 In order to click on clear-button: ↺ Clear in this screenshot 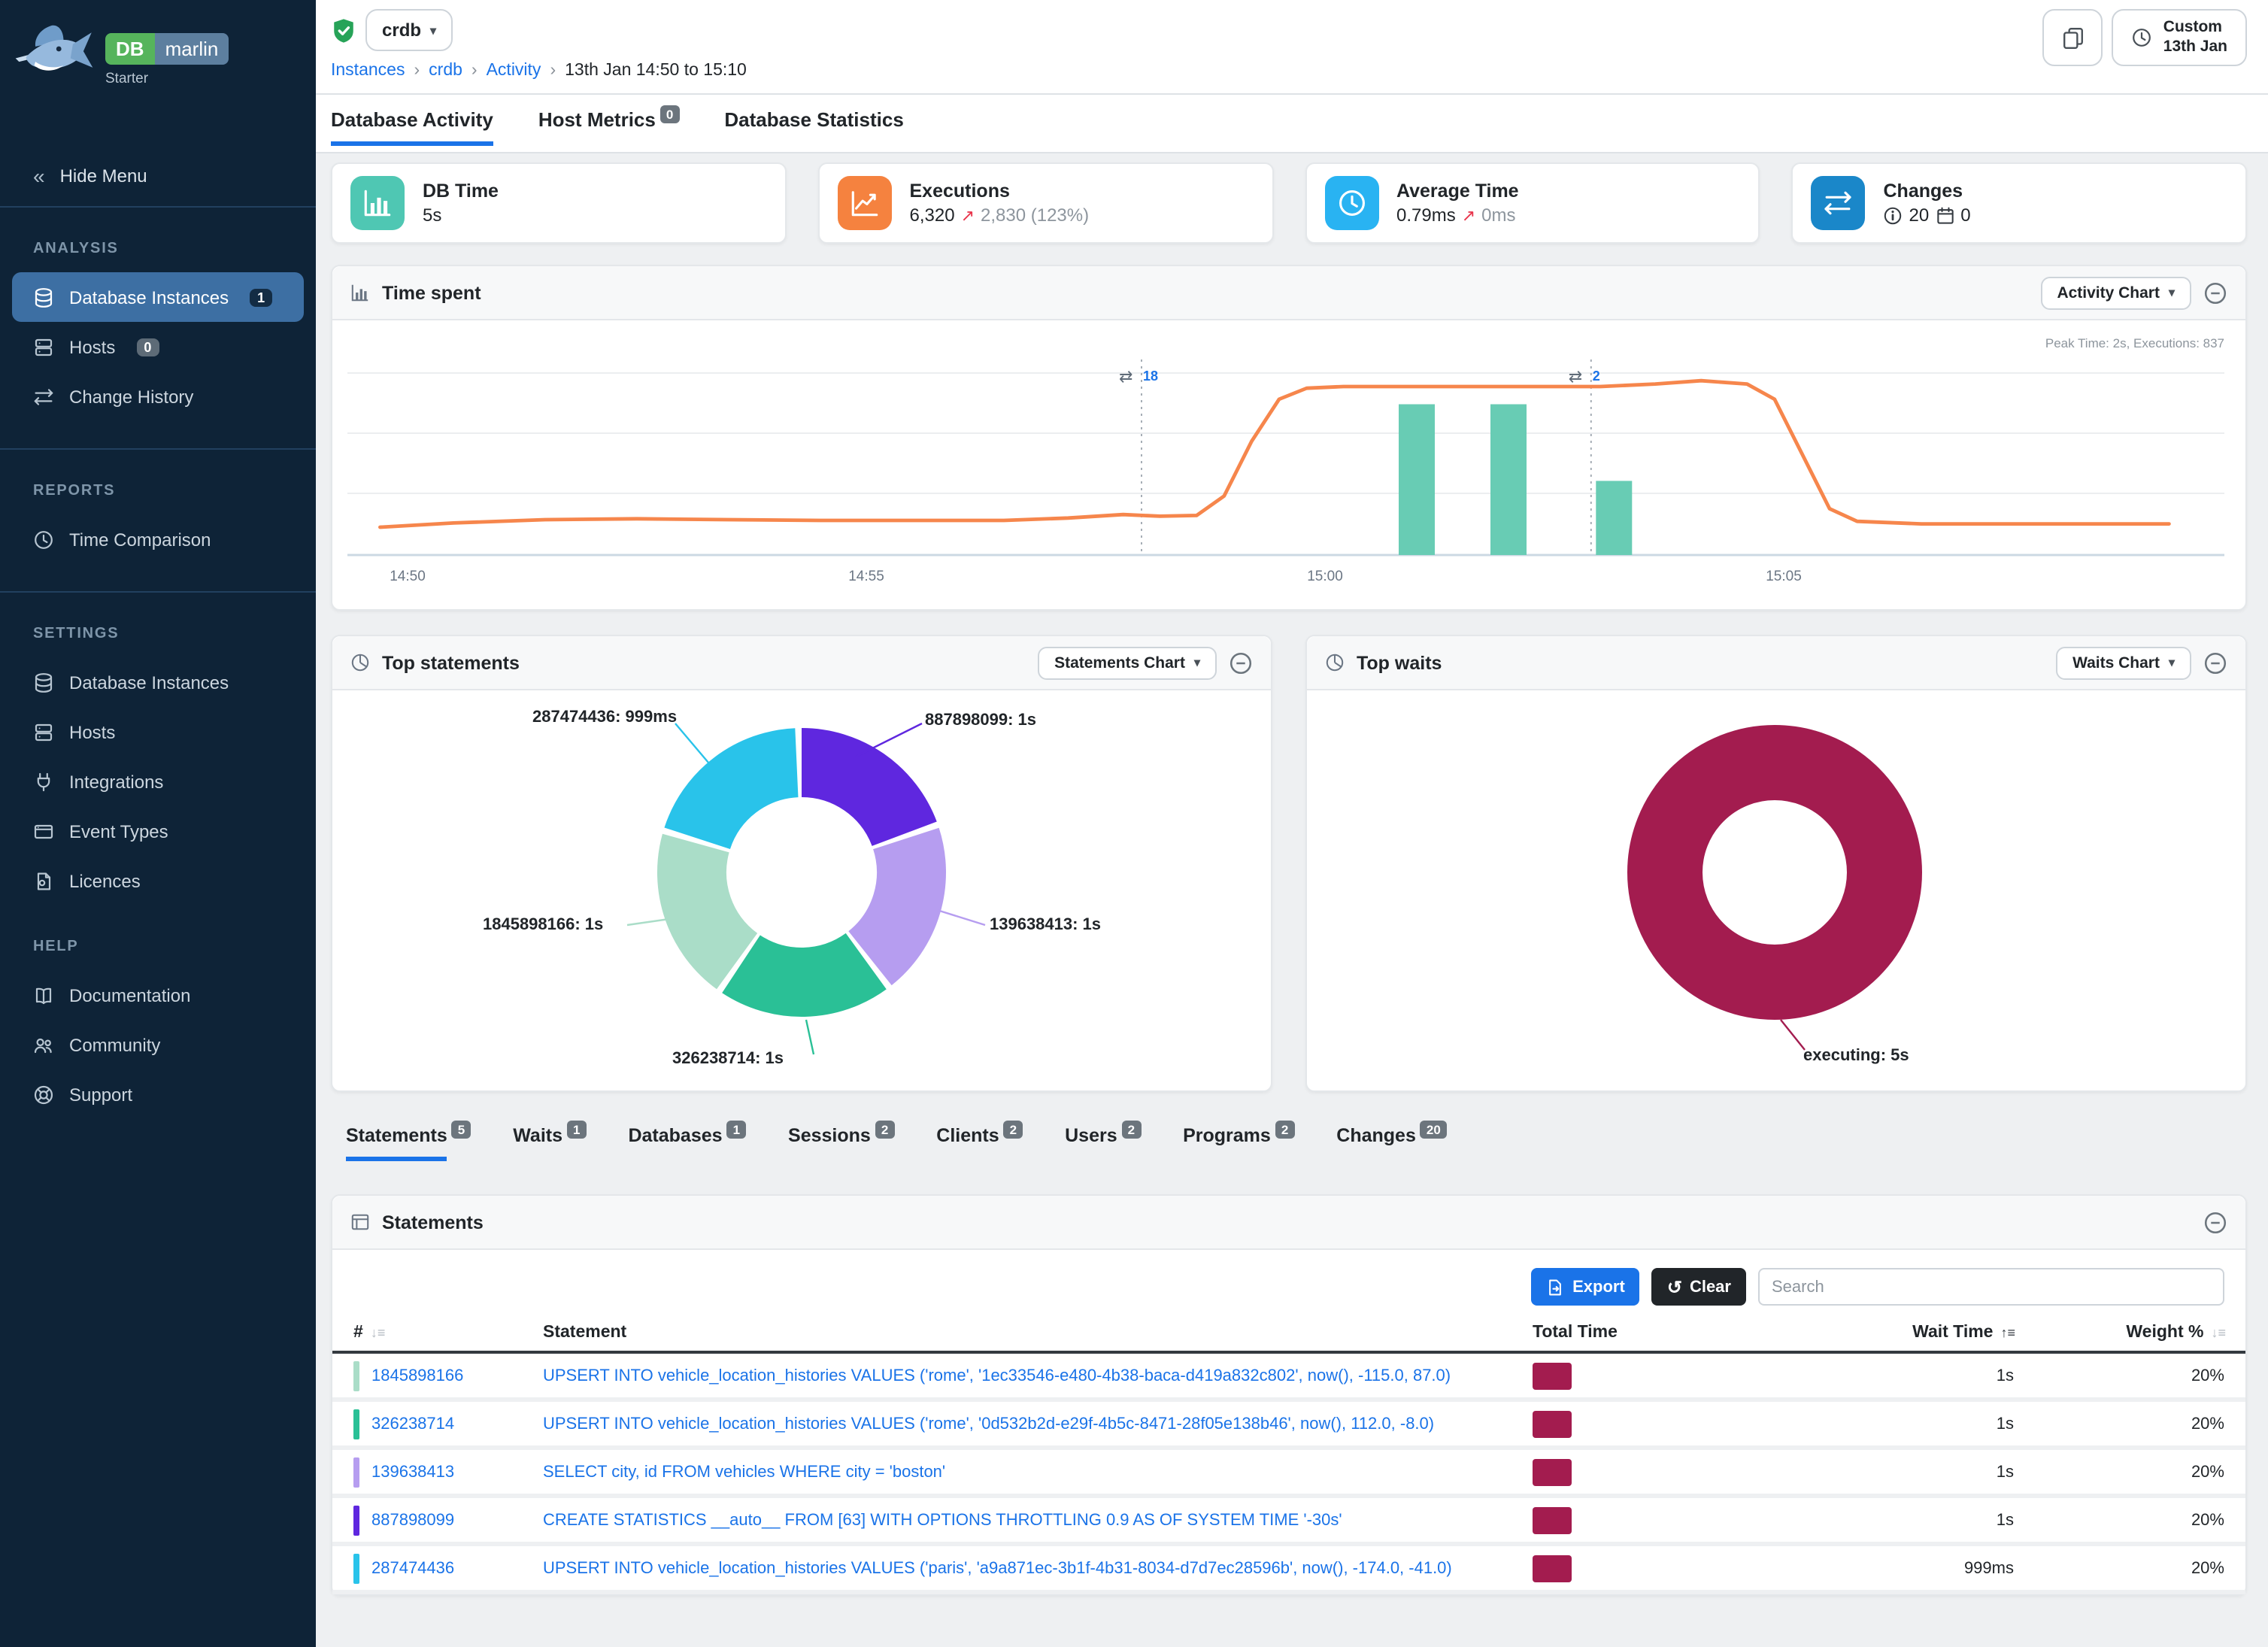, I will do `click(1698, 1287)`.